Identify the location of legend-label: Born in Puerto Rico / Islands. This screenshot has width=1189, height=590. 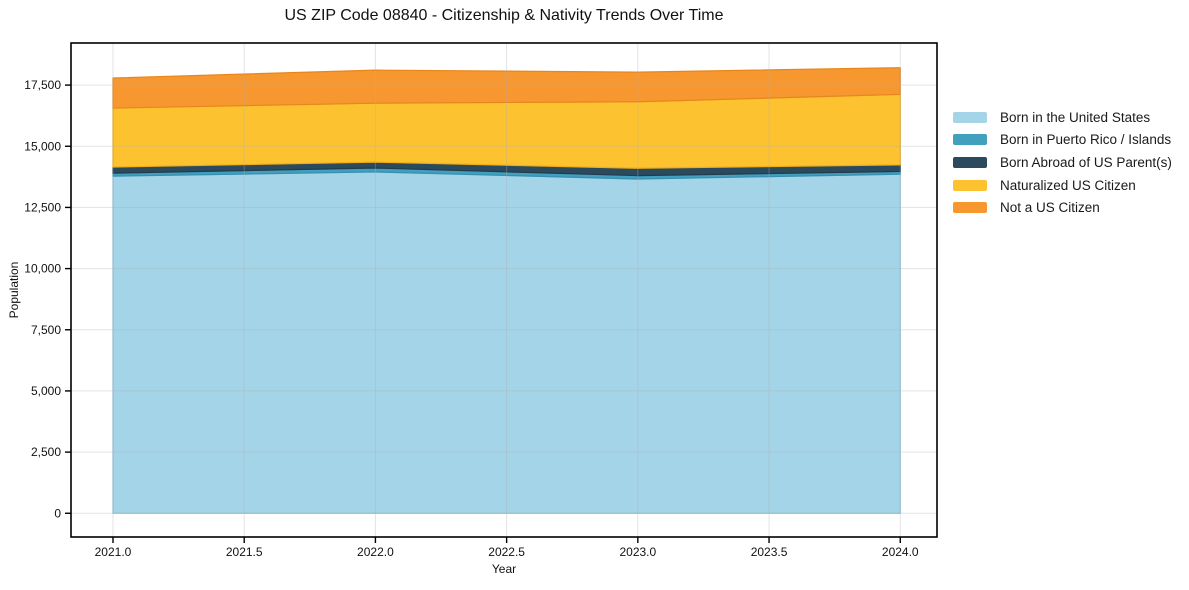
(1086, 140).